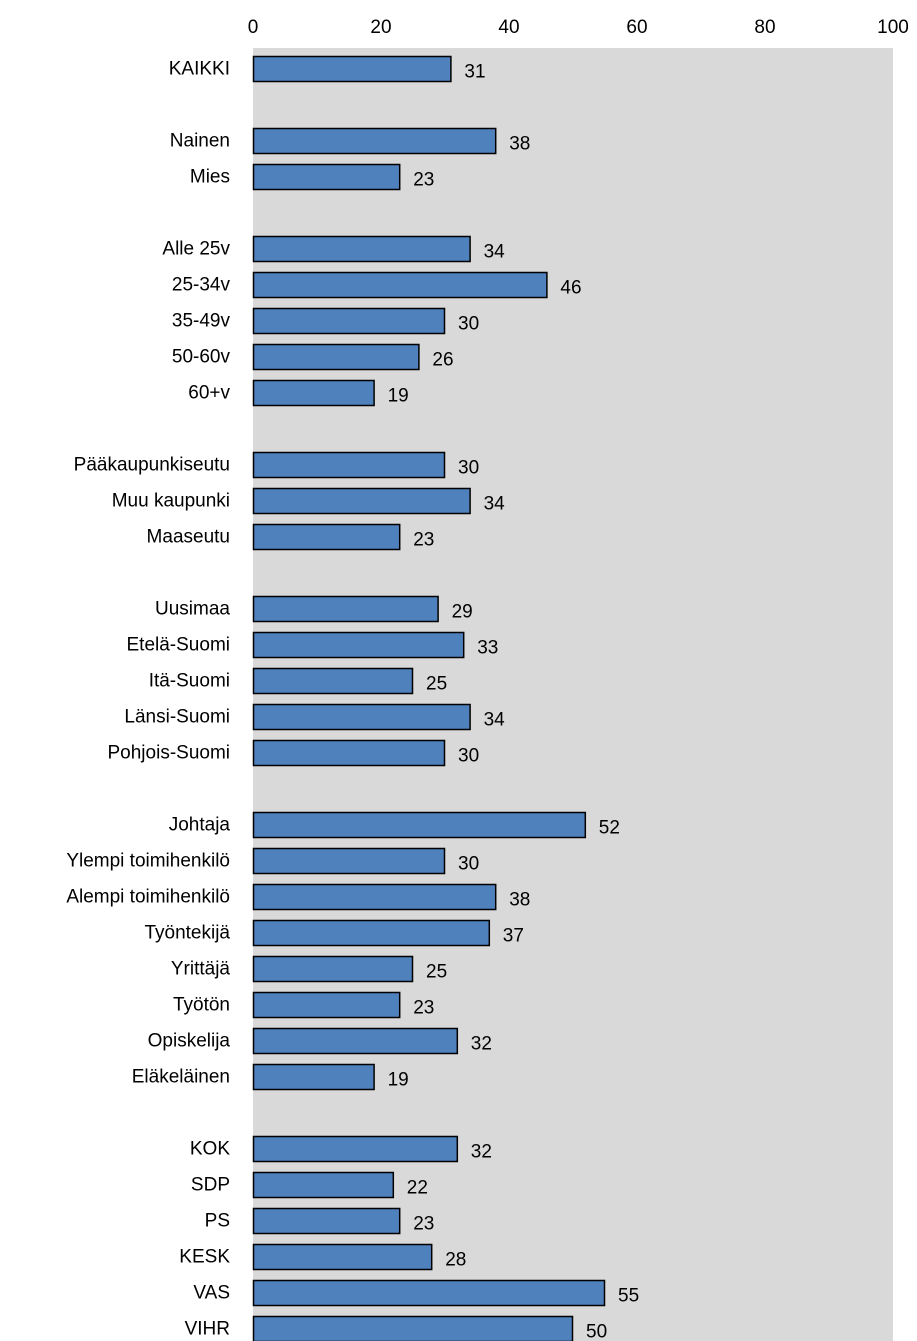  I want to click on x-tick-label: 0, so click(253, 27).